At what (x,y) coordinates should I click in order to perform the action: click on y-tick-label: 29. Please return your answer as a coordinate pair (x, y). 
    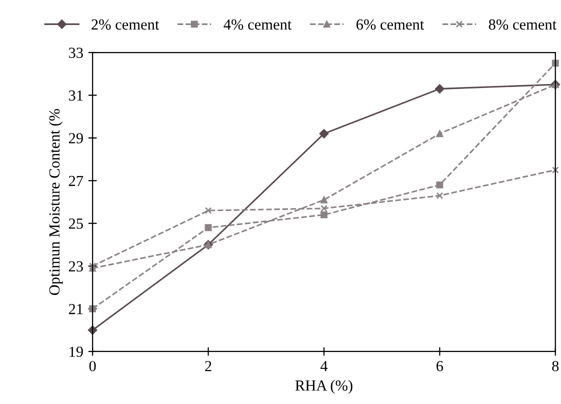
    Looking at the image, I should click on (75, 138).